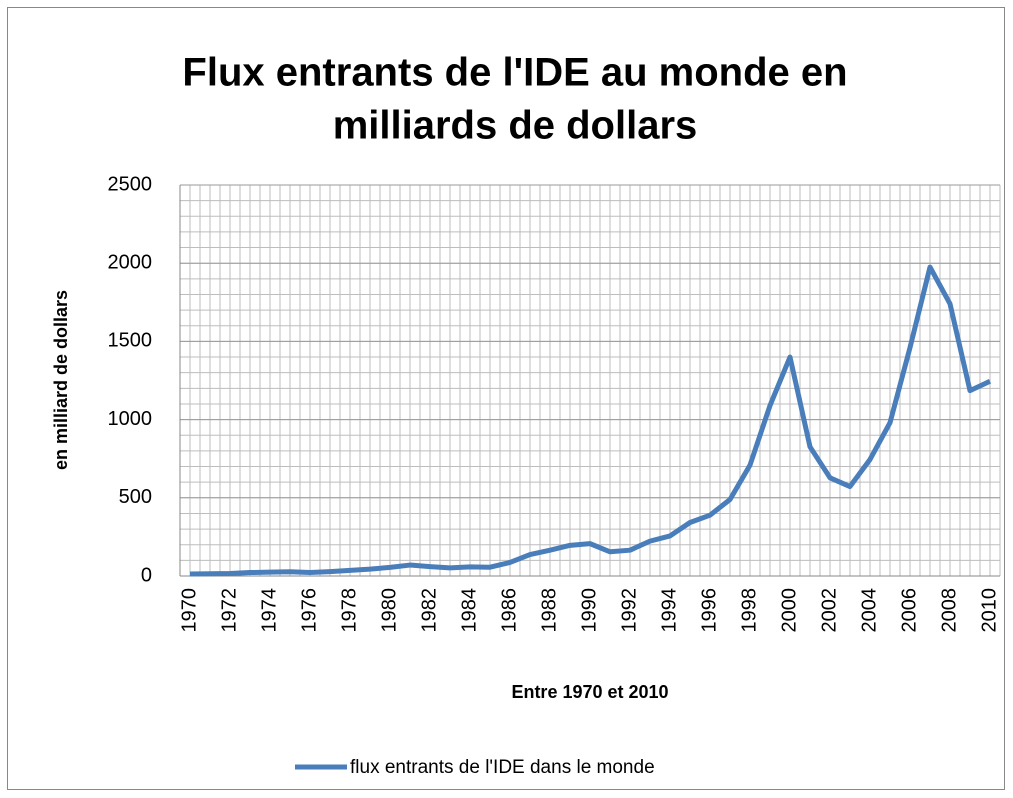 Image resolution: width=1013 pixels, height=798 pixels. What do you see at coordinates (789, 610) in the screenshot?
I see `x-tick-label: 2000` at bounding box center [789, 610].